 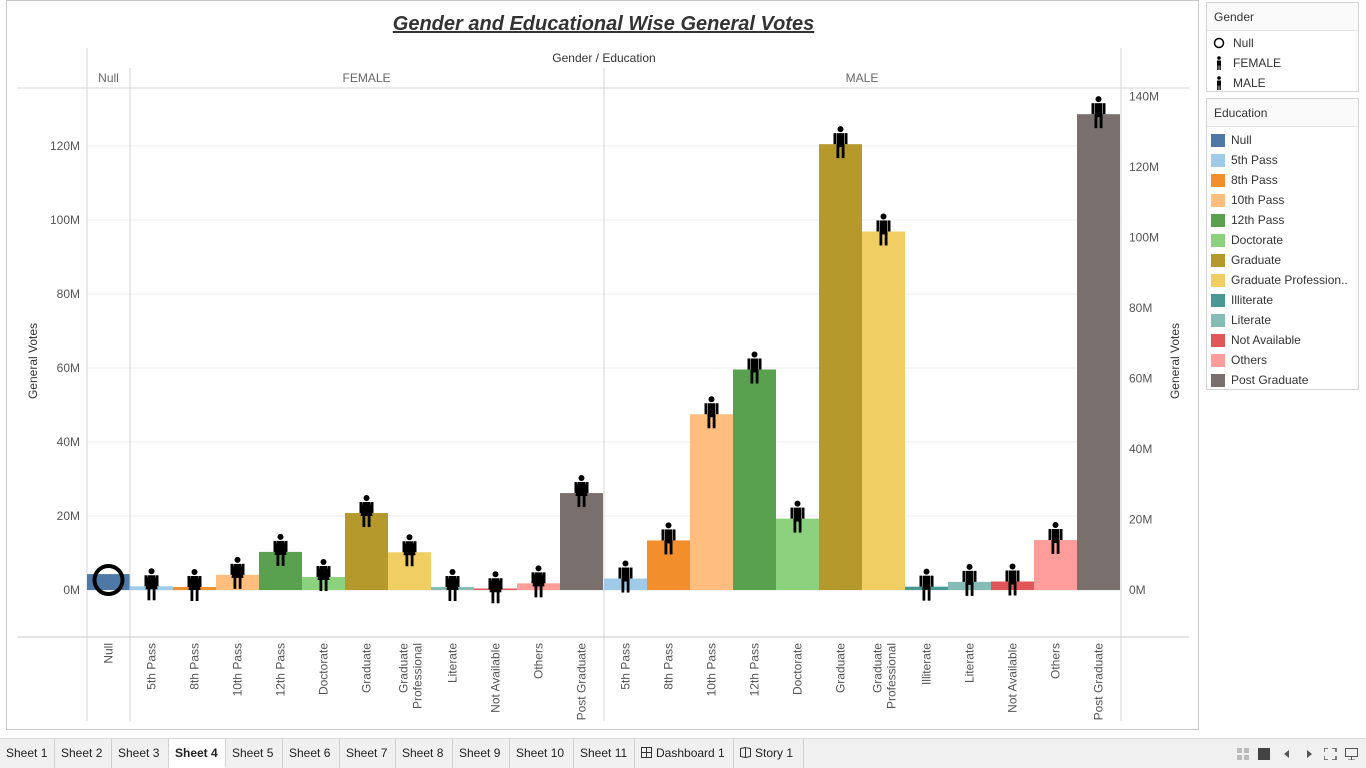 What do you see at coordinates (1282, 160) in the screenshot?
I see `education-legend-item-5th-pass: 5th Pass` at bounding box center [1282, 160].